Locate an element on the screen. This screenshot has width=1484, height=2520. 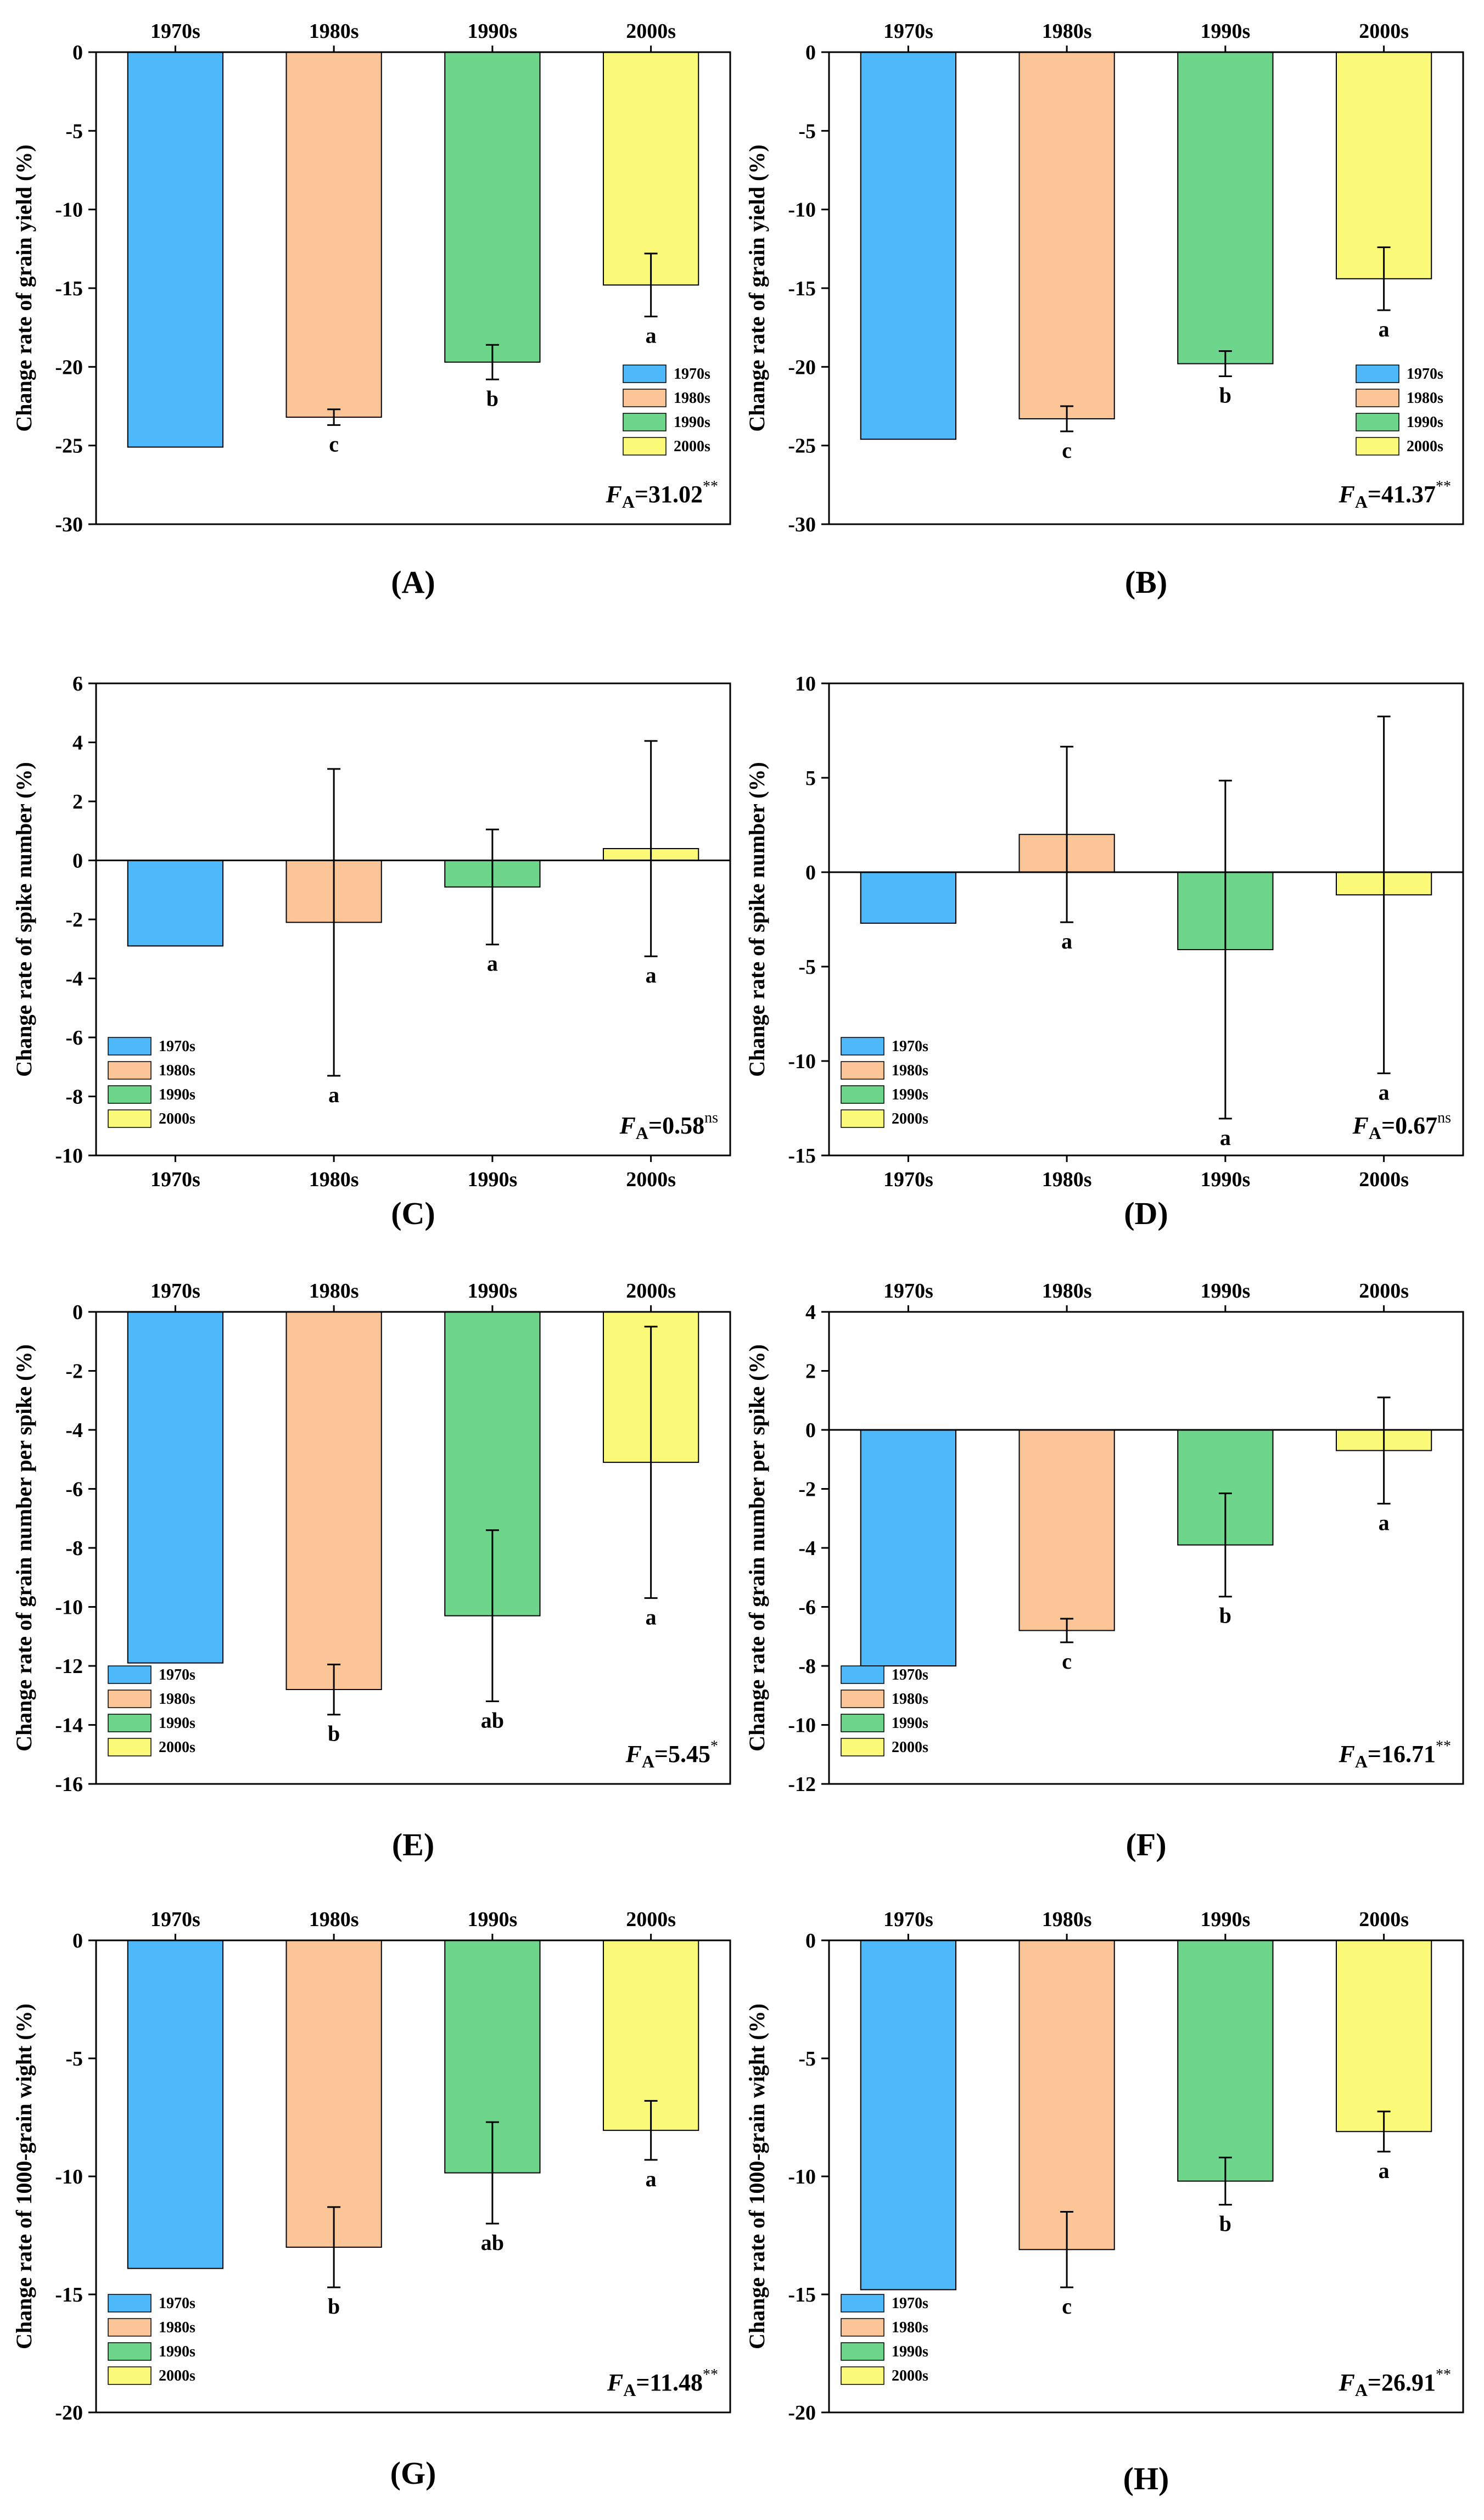
f-value: =0.58 is located at coordinates (676, 1125).